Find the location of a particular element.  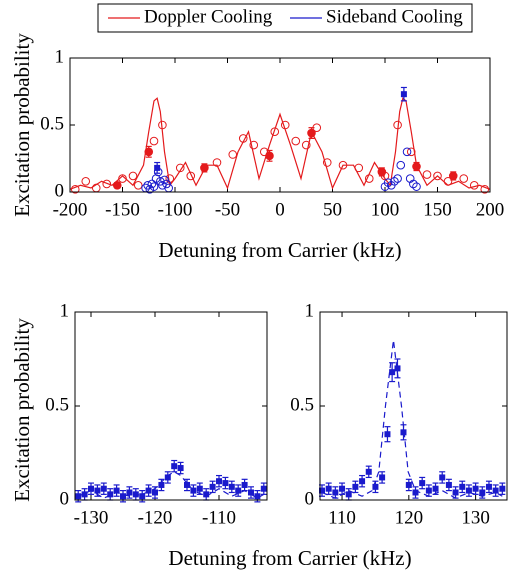

curve is located at coordinates (171, 485).